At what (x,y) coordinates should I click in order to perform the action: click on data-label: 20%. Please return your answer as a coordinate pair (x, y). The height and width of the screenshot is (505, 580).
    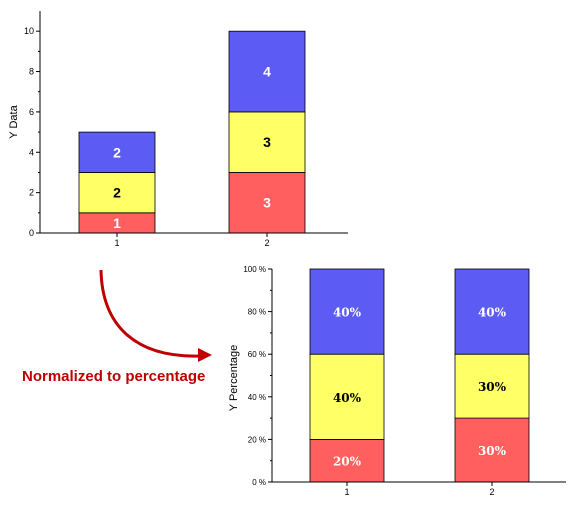
    Looking at the image, I should click on (347, 462).